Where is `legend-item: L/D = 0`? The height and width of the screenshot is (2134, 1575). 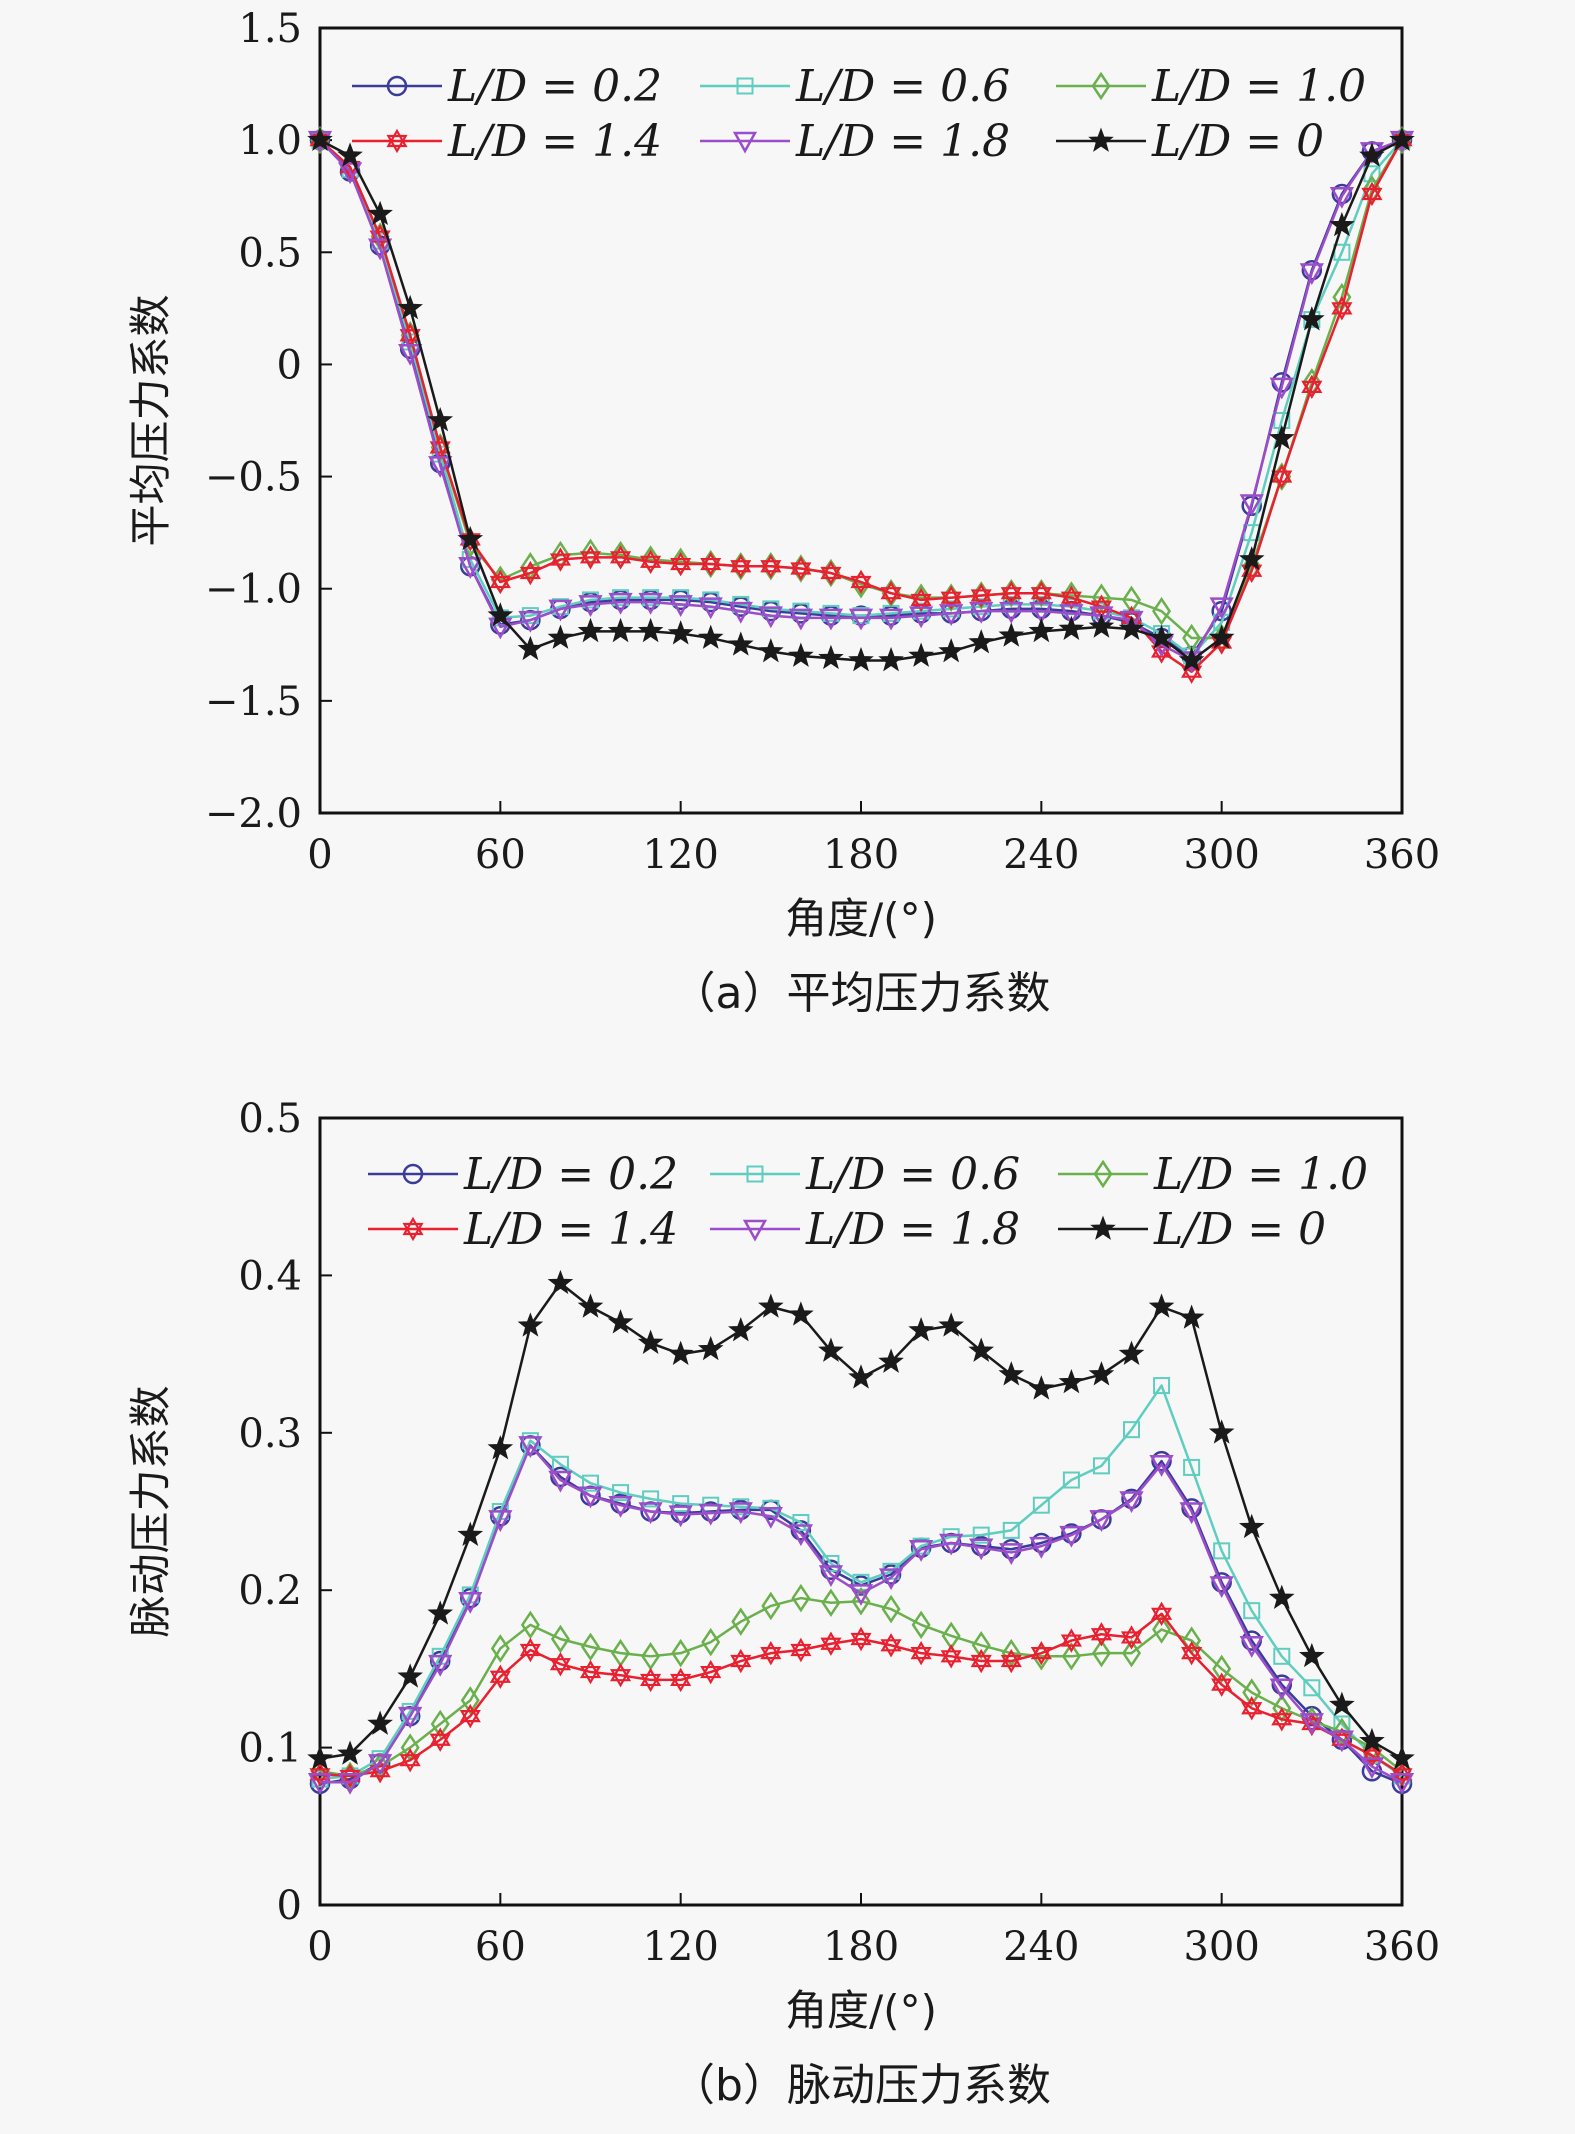
legend-item: L/D = 0 is located at coordinates (1192, 1229).